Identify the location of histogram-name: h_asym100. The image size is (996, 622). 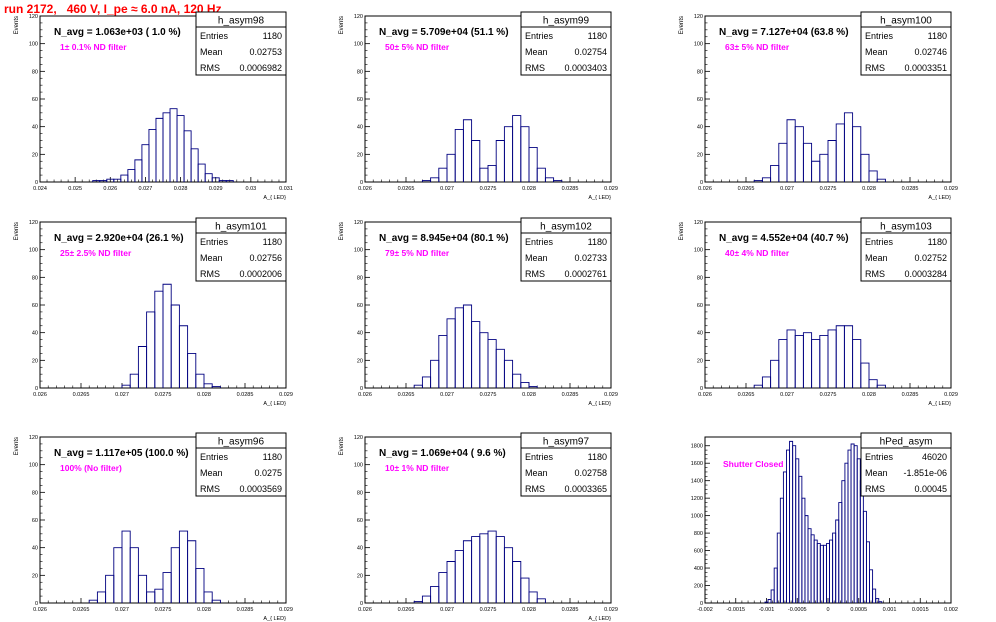
(906, 21).